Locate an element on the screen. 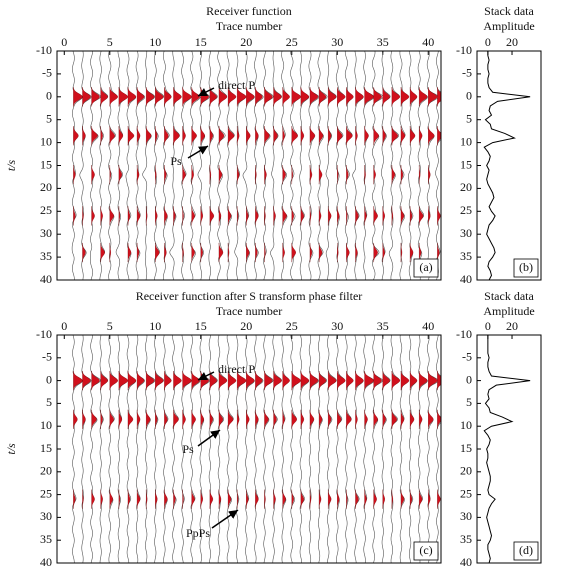 The width and height of the screenshot is (565, 569). x-tick-label: 30 is located at coordinates (337, 326).